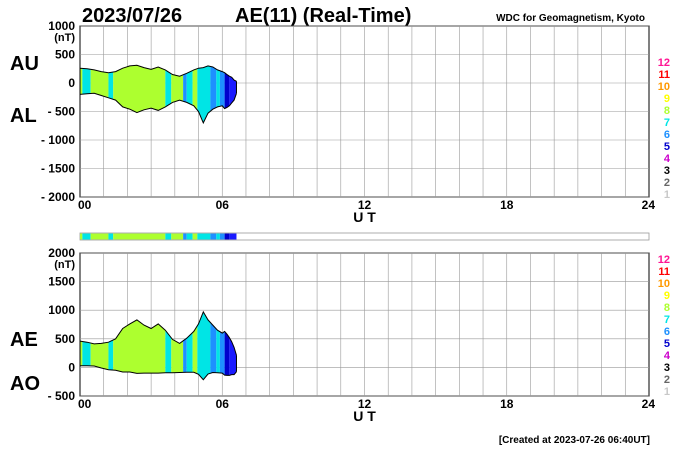  Describe the element at coordinates (25, 384) in the screenshot. I see `series-label-lower: AO` at that location.